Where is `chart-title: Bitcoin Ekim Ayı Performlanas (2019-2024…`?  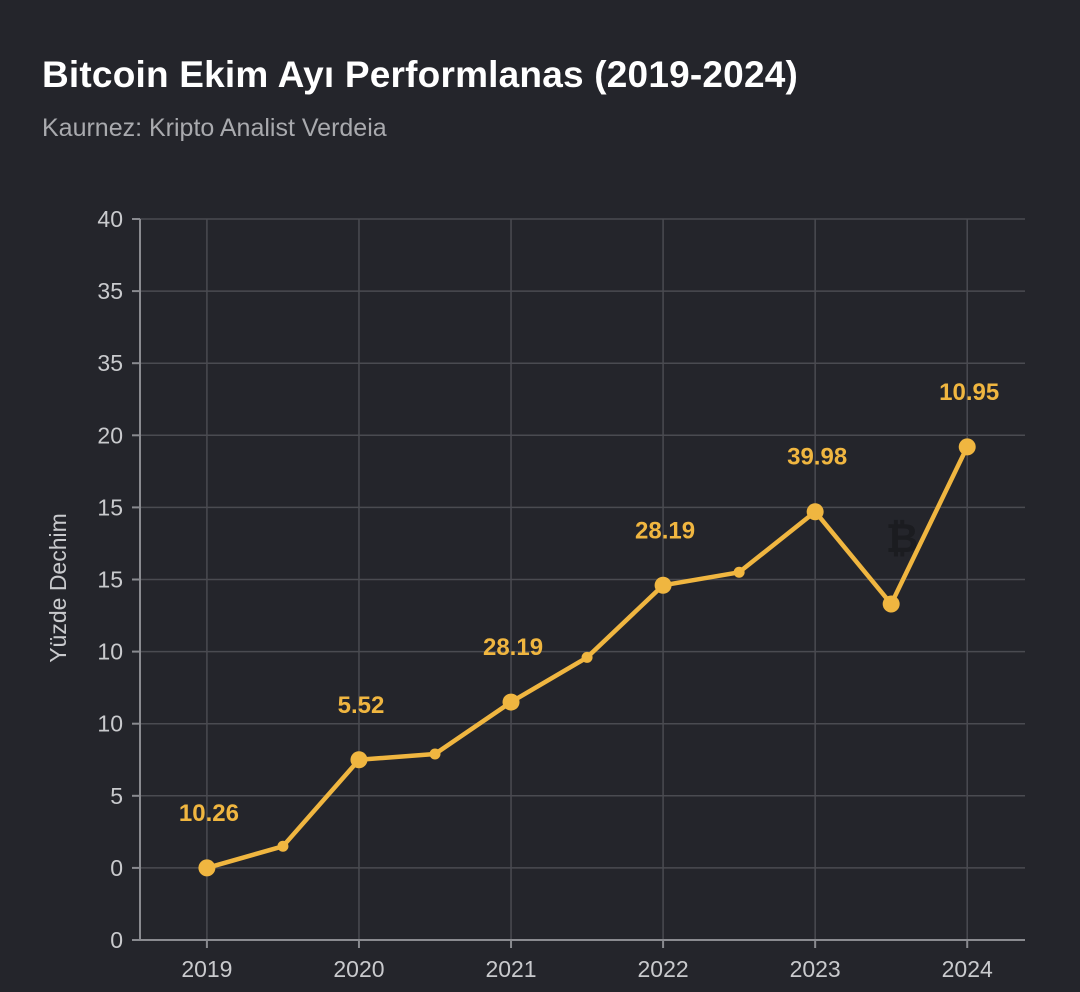
chart-title: Bitcoin Ekim Ayı Performlanas (2019-2024… is located at coordinates (420, 74).